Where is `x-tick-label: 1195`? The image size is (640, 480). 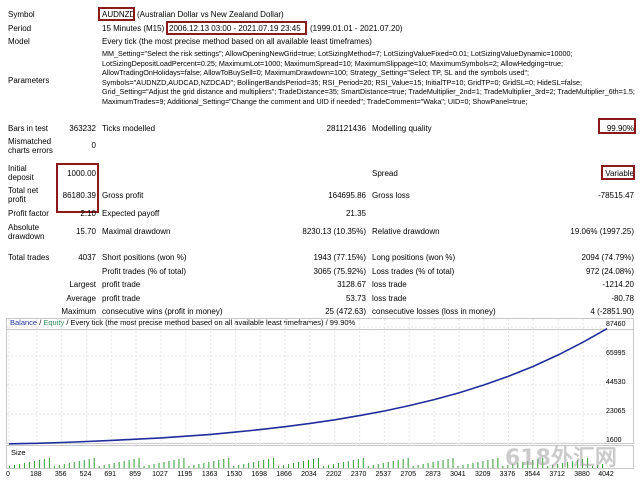 x-tick-label: 1195 is located at coordinates (185, 474).